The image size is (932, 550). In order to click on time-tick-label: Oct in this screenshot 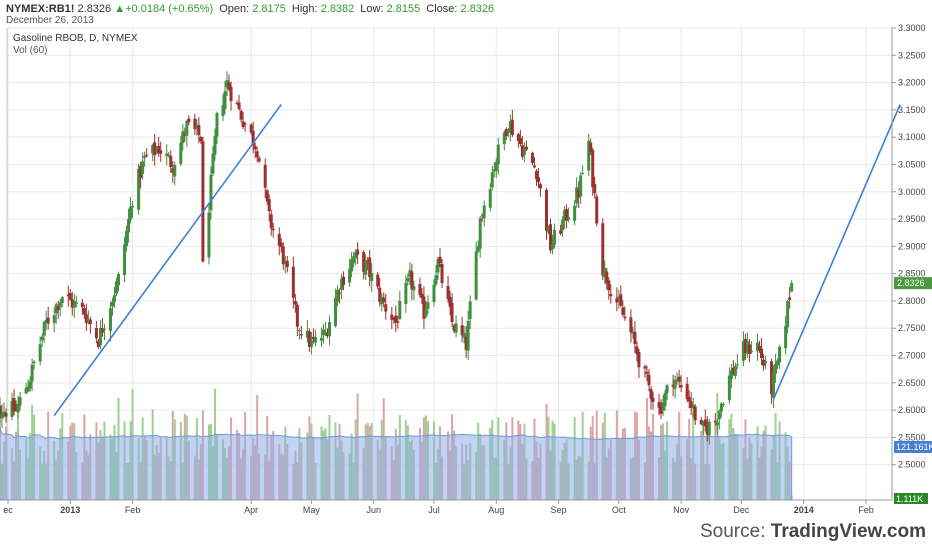, I will do `click(619, 510)`.